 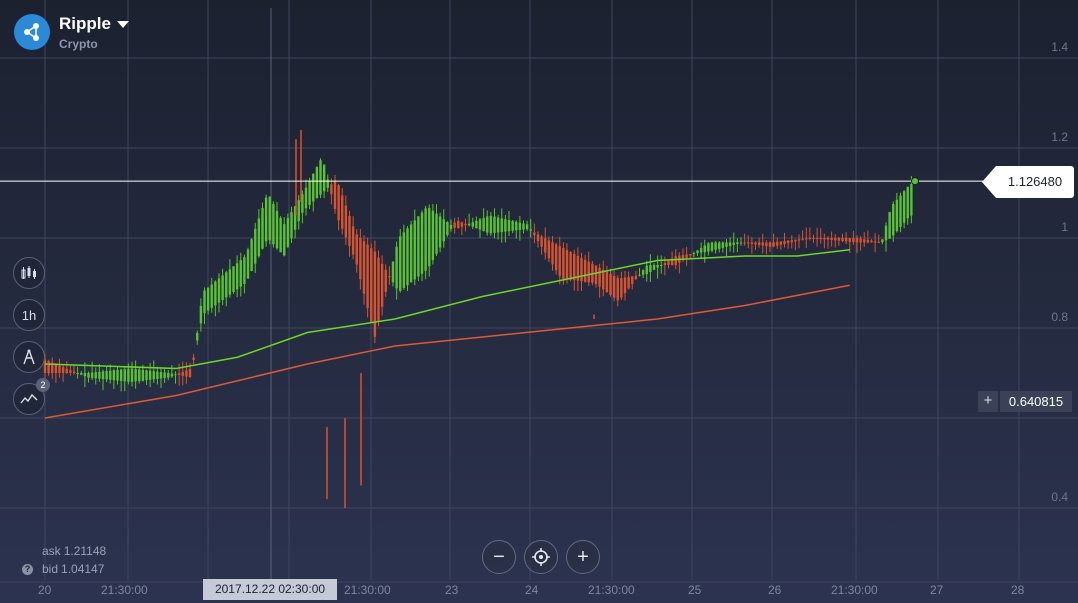 I want to click on drawing-tools-button, so click(x=29, y=357).